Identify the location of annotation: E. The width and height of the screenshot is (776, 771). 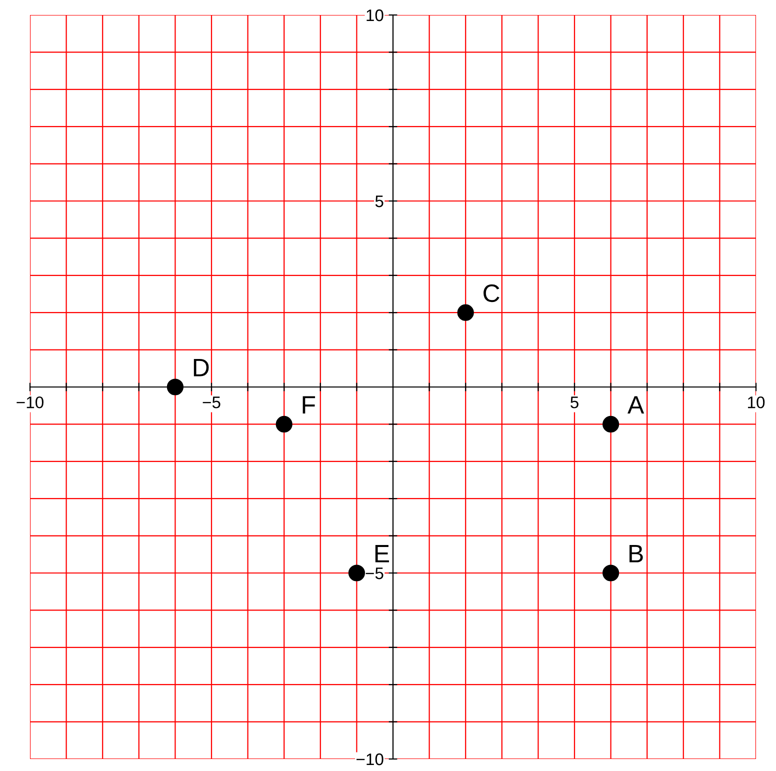
(382, 553).